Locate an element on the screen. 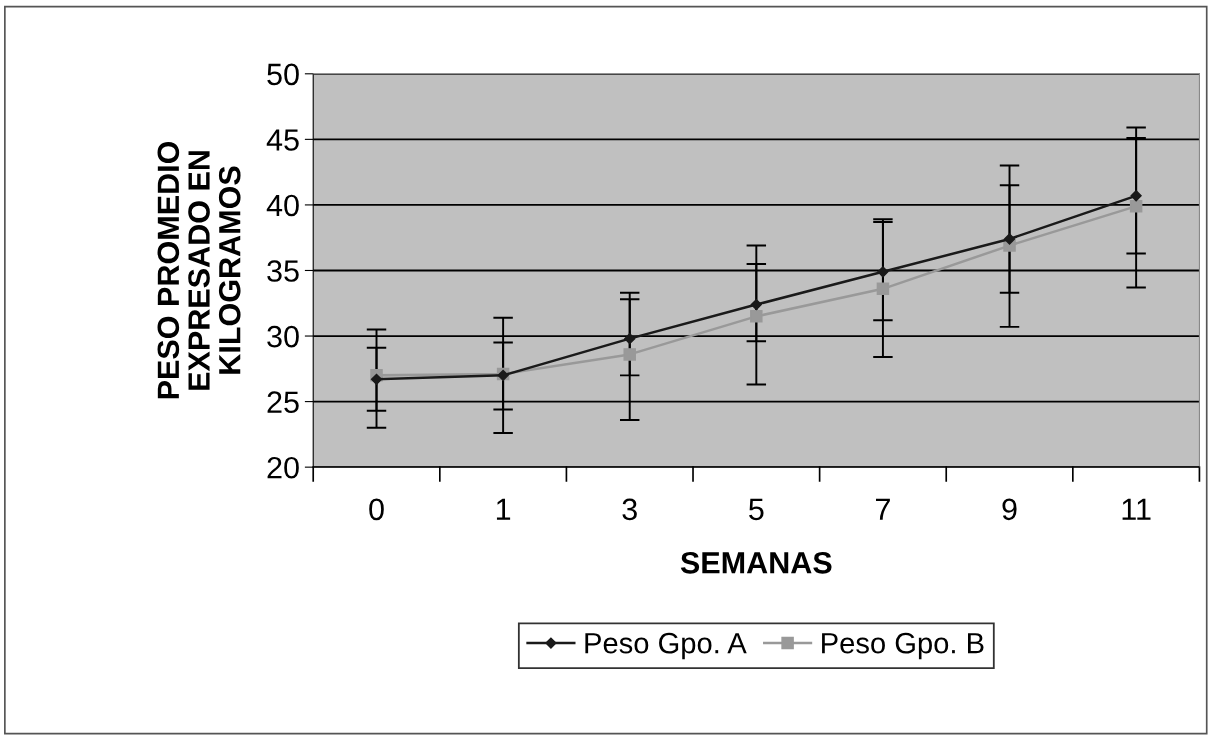  y-tick-label: 40 is located at coordinates (282, 205).